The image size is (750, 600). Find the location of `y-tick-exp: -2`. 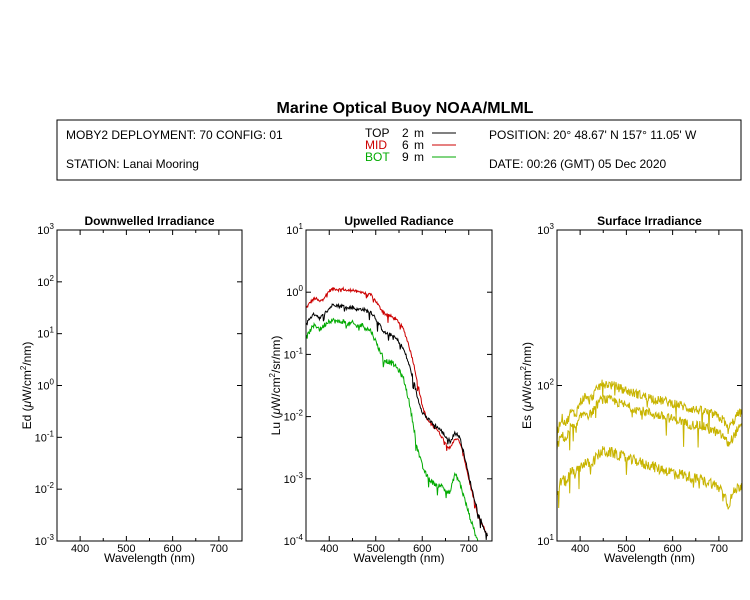

y-tick-exp: -2 is located at coordinates (300, 413).